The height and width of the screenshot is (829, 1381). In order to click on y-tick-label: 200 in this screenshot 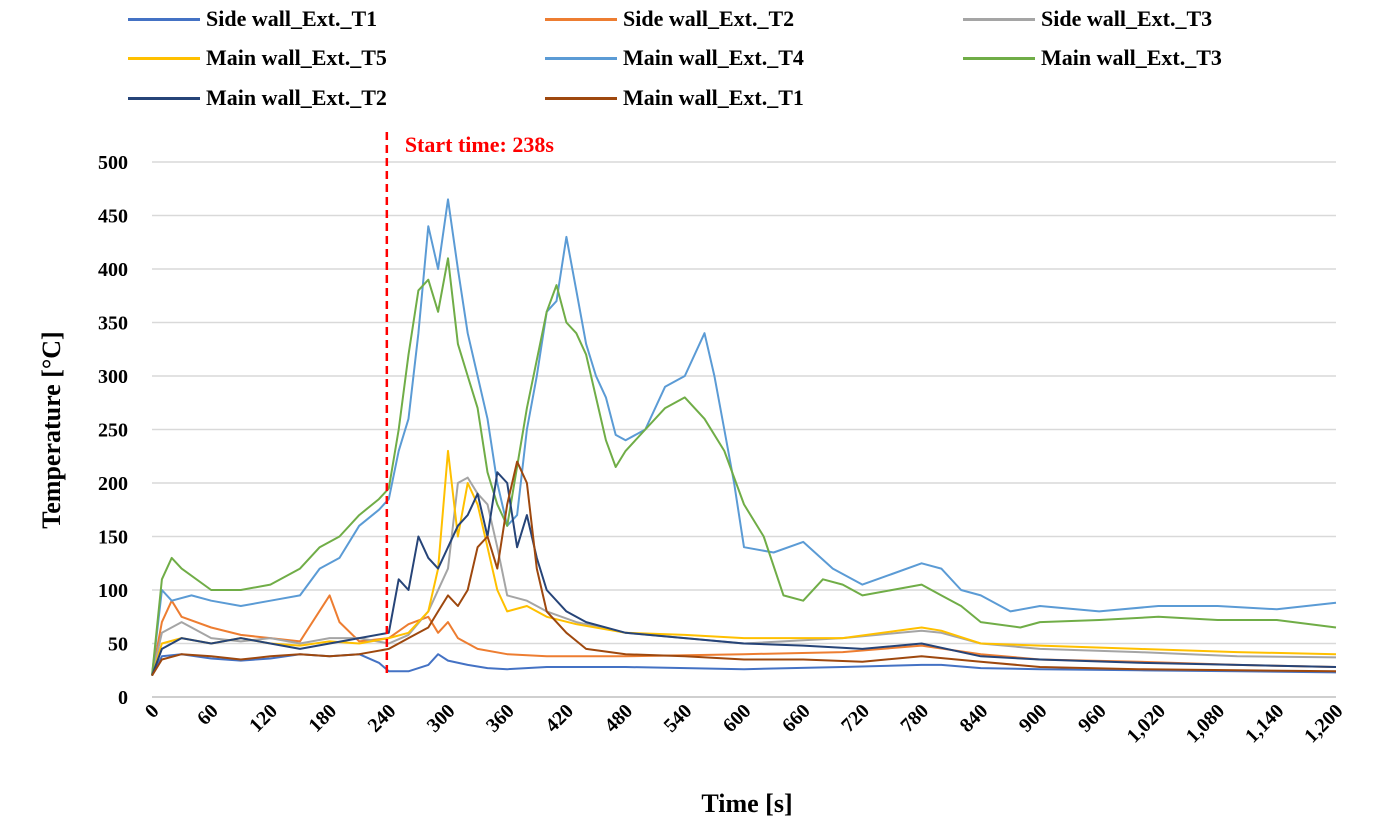, I will do `click(113, 484)`.